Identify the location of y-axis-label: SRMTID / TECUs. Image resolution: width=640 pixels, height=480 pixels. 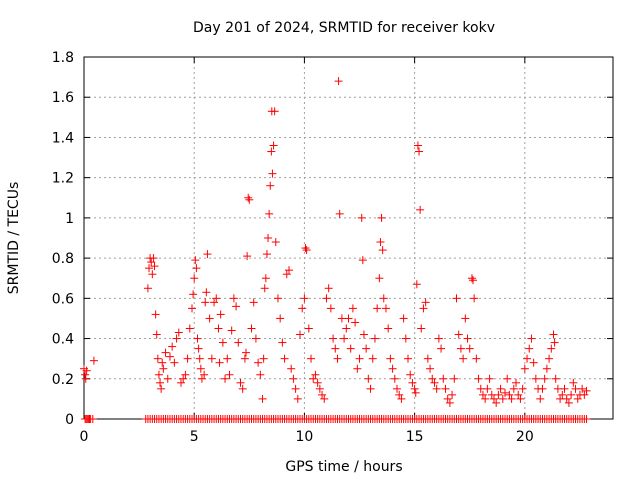
(14, 238).